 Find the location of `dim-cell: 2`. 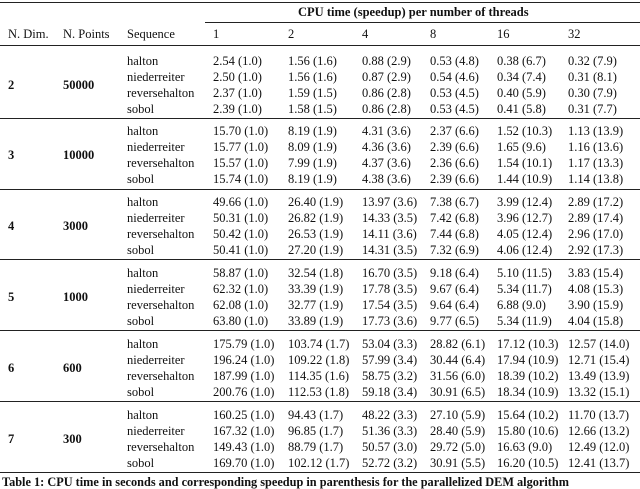

dim-cell: 2 is located at coordinates (11, 84).